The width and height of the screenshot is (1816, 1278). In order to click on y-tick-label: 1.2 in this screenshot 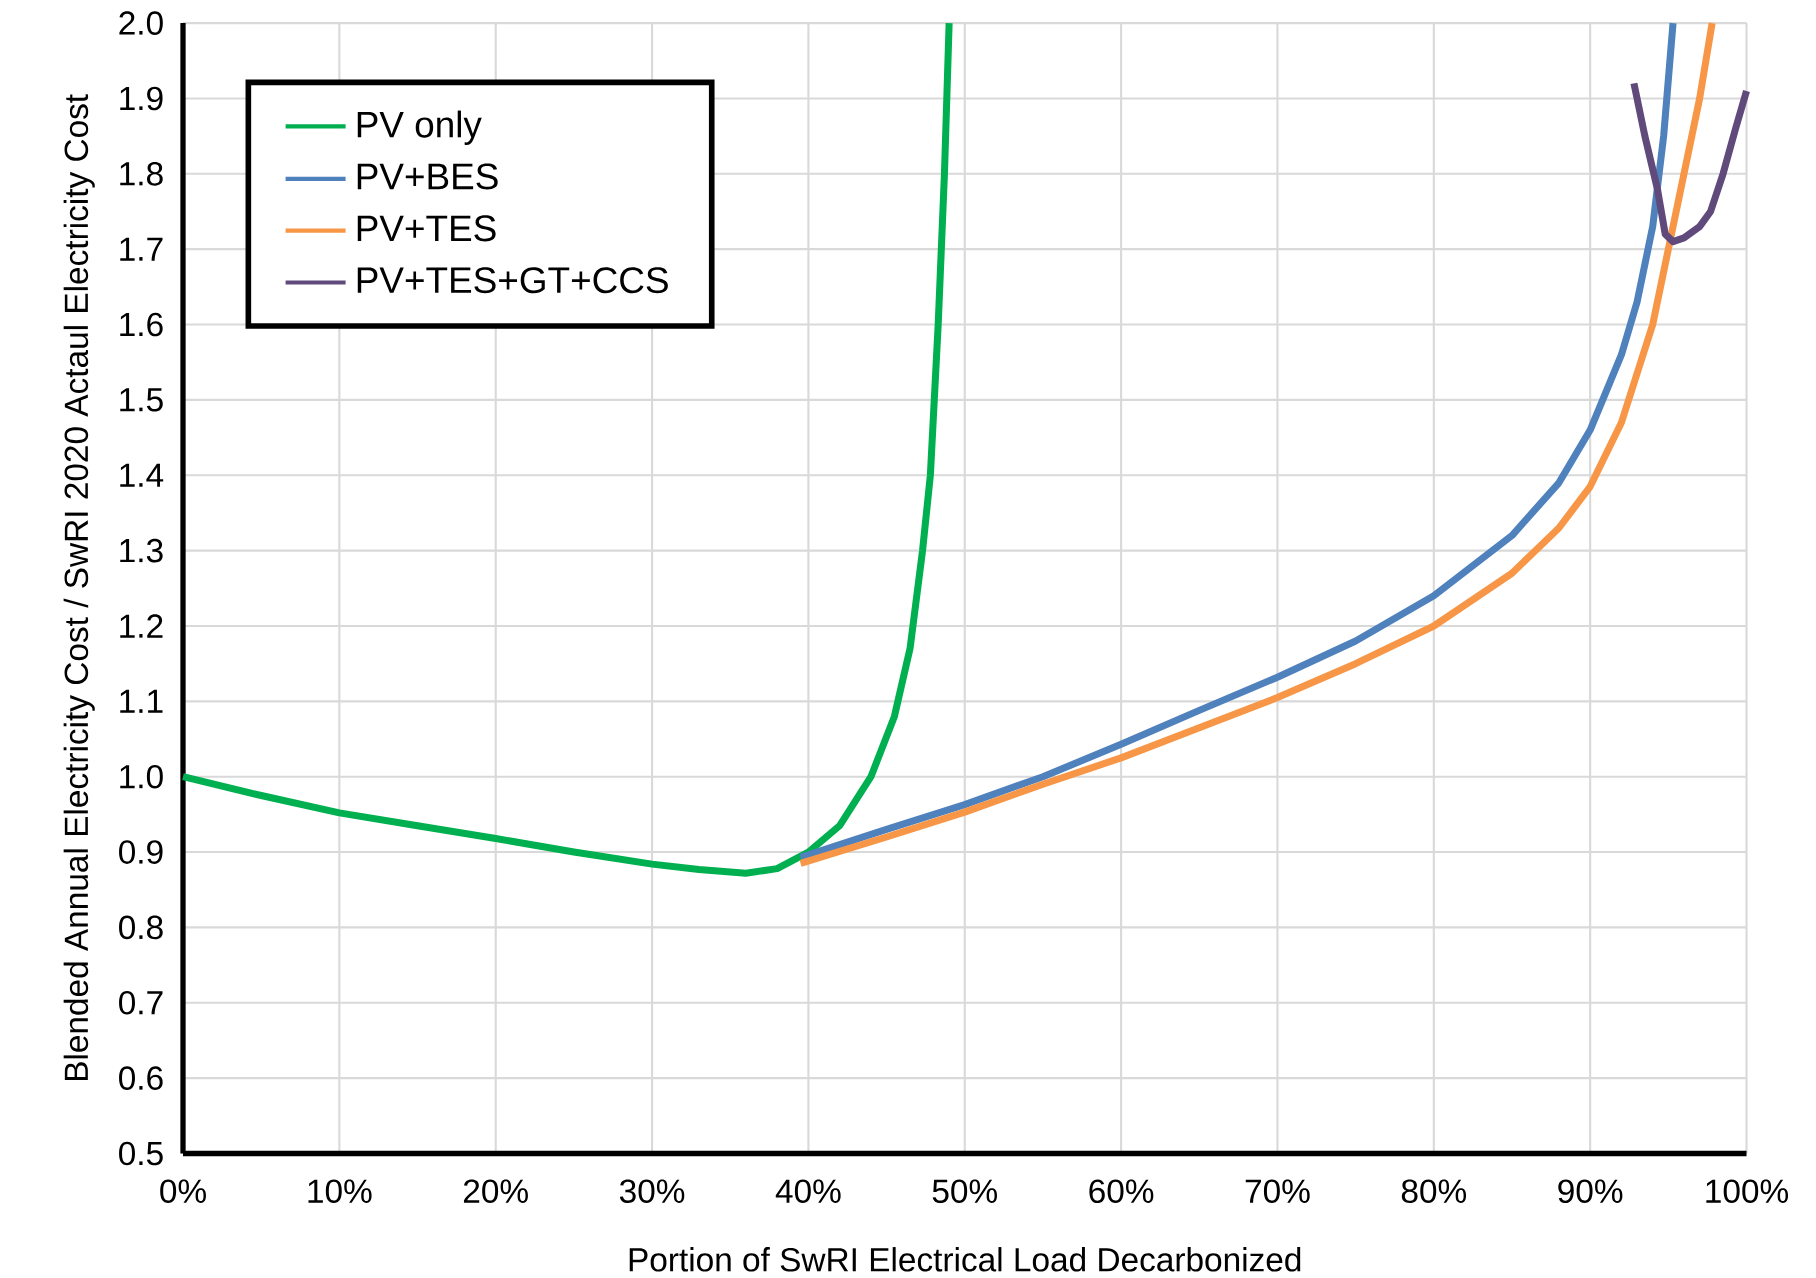, I will do `click(141, 626)`.